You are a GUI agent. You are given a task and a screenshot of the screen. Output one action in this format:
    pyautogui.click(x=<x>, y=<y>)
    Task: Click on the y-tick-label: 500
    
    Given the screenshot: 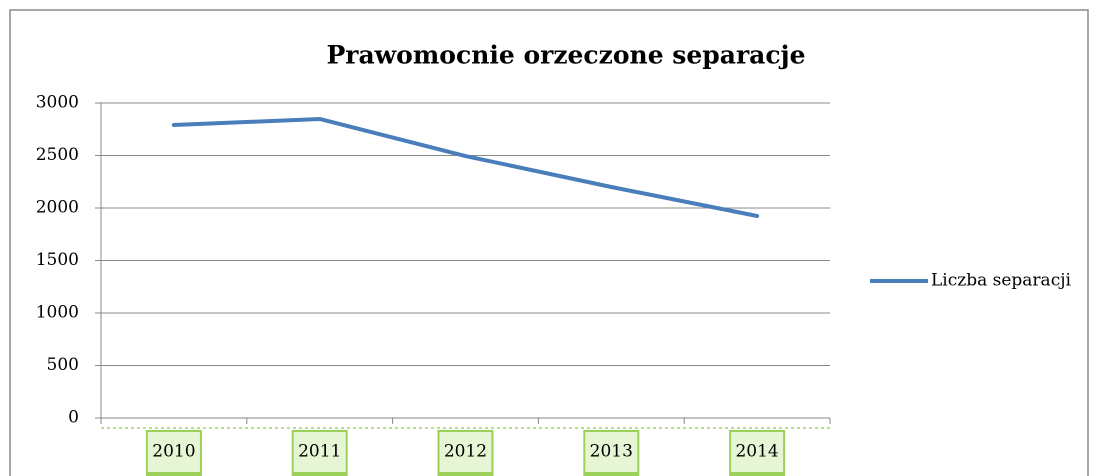 What is the action you would take?
    pyautogui.click(x=63, y=365)
    